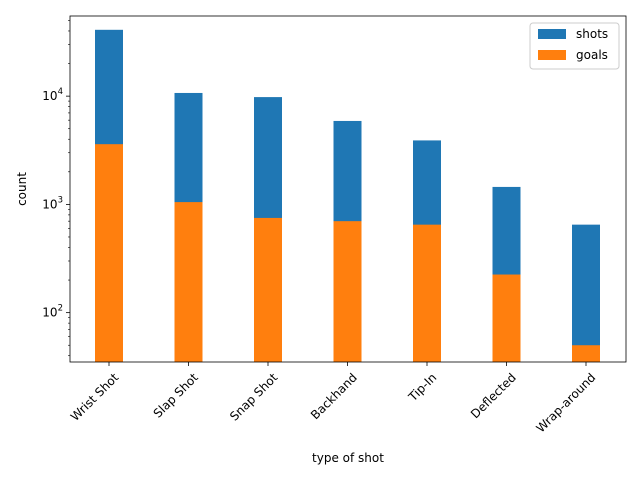 This screenshot has width=640, height=480. What do you see at coordinates (348, 458) in the screenshot?
I see `x-axis-label: type of shot` at bounding box center [348, 458].